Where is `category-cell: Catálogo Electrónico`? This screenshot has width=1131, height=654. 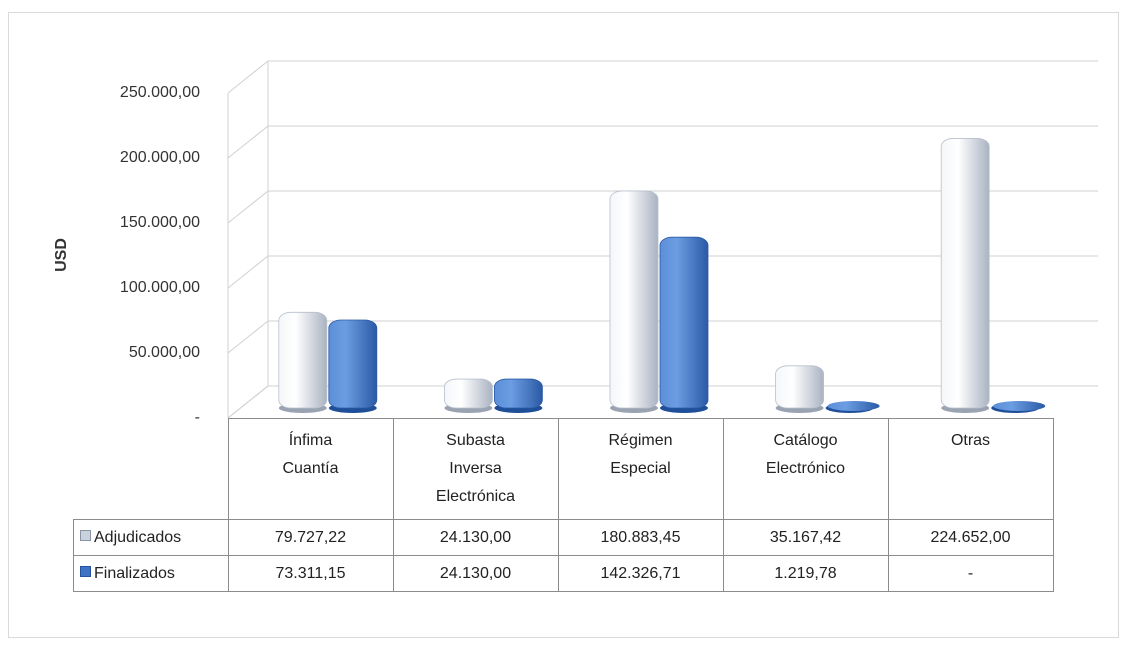 category-cell: Catálogo Electrónico is located at coordinates (805, 469).